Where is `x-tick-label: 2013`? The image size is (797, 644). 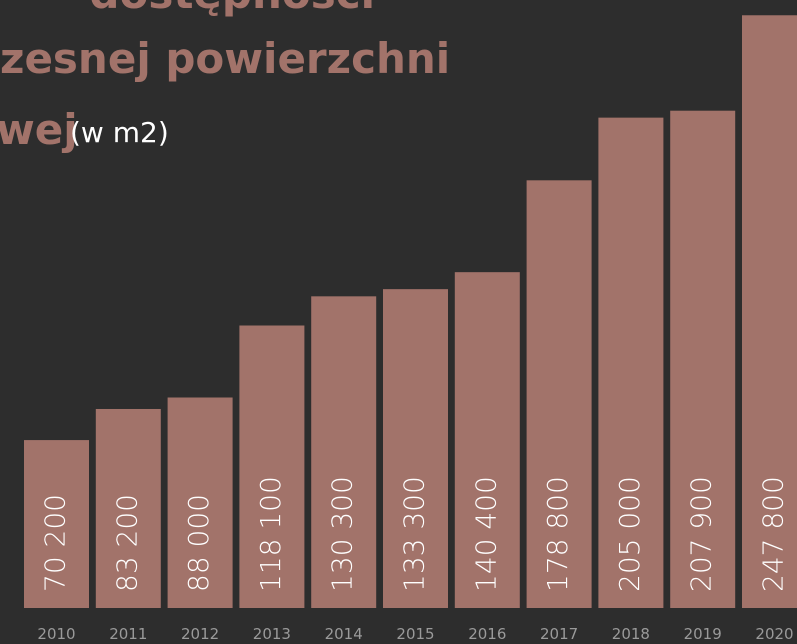
x-tick-label: 2013 is located at coordinates (272, 634).